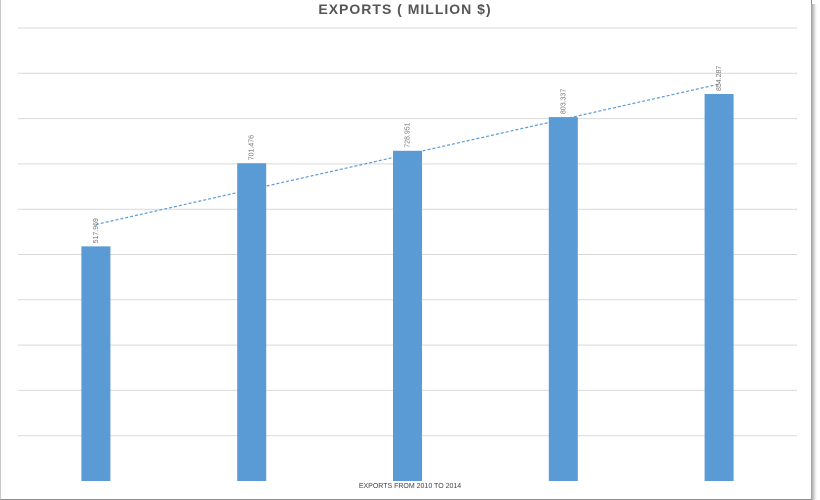 The width and height of the screenshot is (820, 500). Describe the element at coordinates (405, 9) in the screenshot. I see `chart-title: EXPORTS ( MILLION $)` at that location.